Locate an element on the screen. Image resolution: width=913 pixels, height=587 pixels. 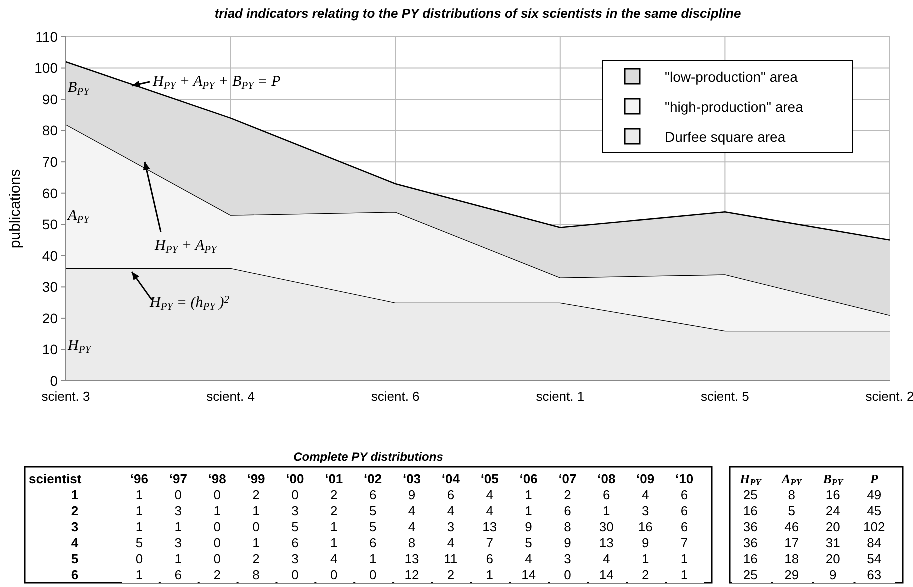
y-axis-title: scientist is located at coordinates (55, 479).